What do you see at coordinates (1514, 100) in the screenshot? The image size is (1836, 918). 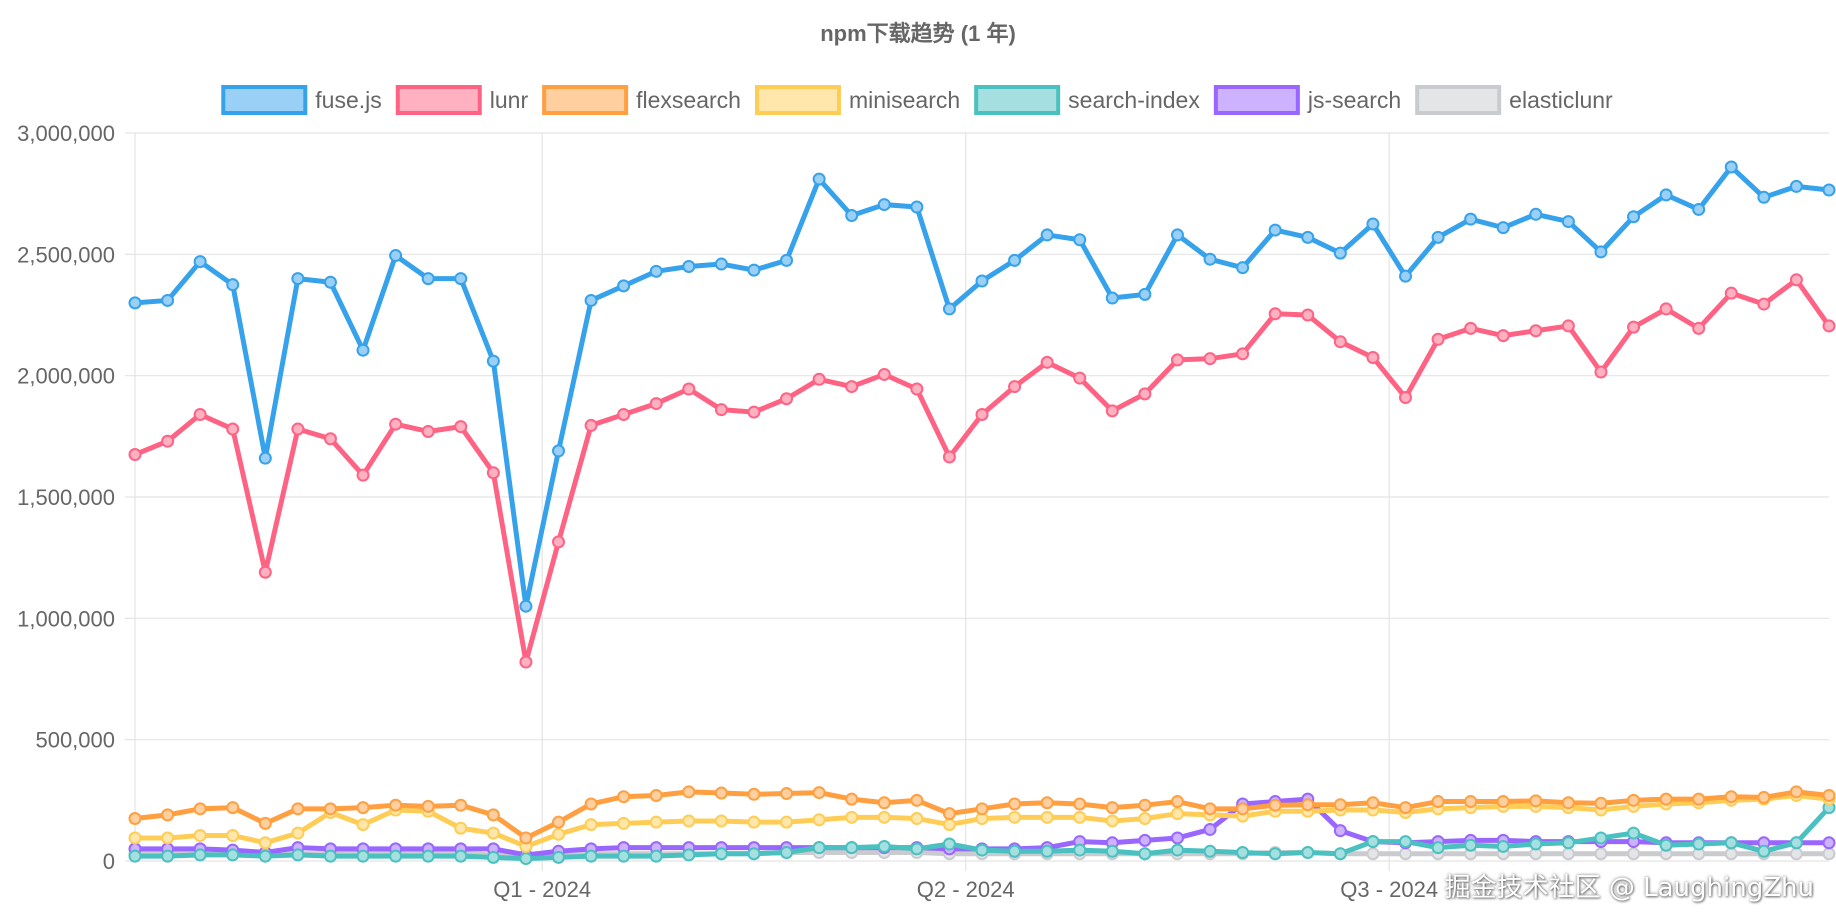 I see `legend-item-elasticlunr: elasticlunr` at bounding box center [1514, 100].